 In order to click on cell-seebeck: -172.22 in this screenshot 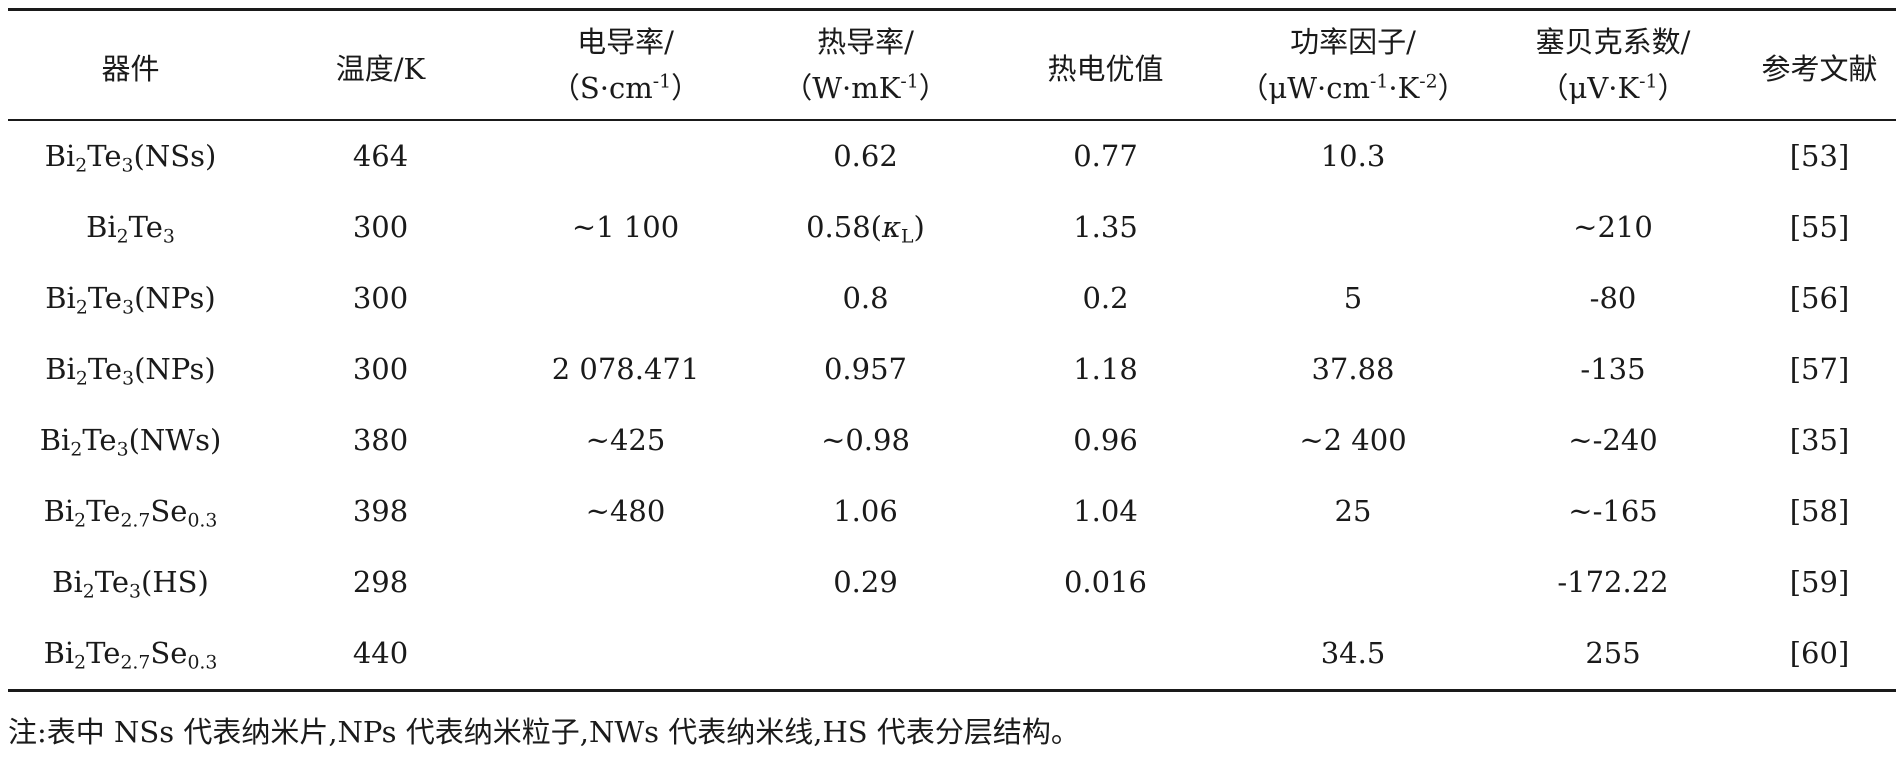, I will do `click(1613, 582)`.